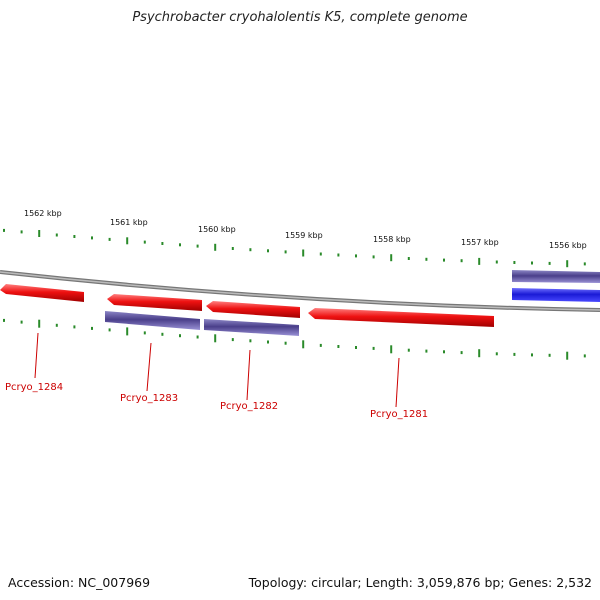  Describe the element at coordinates (399, 414) in the screenshot. I see `gene-label: Pcryo_1281` at that location.